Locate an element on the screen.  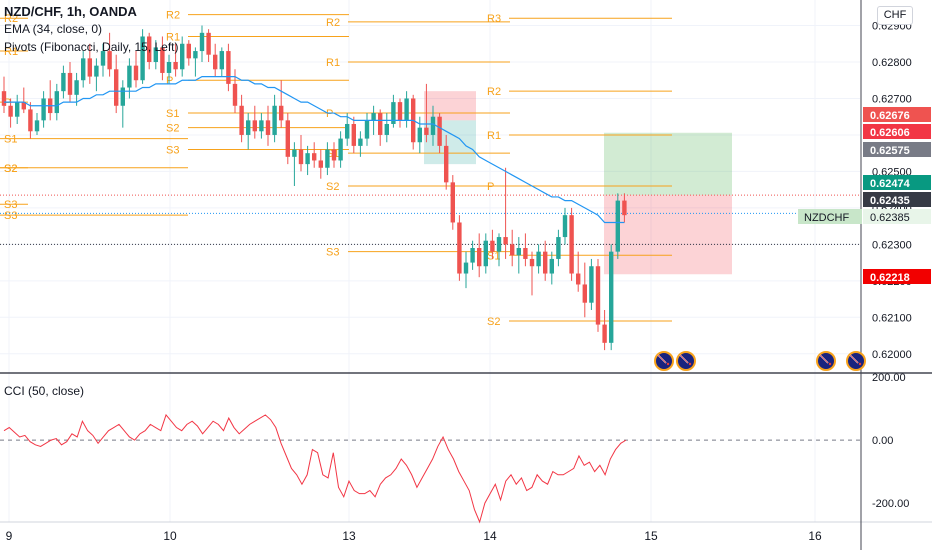
price-tag-label: 0.62435 is located at coordinates (890, 201).